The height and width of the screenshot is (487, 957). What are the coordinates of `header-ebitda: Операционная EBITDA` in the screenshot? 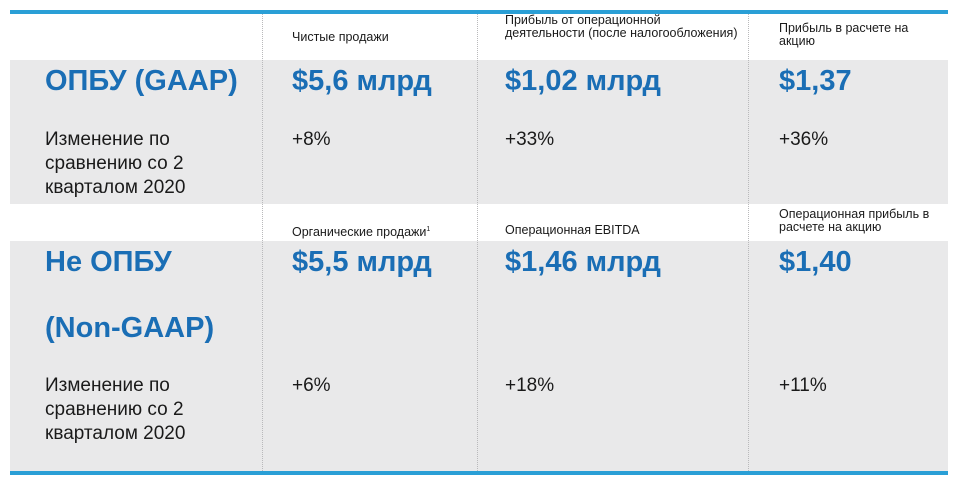 It's located at (572, 230).